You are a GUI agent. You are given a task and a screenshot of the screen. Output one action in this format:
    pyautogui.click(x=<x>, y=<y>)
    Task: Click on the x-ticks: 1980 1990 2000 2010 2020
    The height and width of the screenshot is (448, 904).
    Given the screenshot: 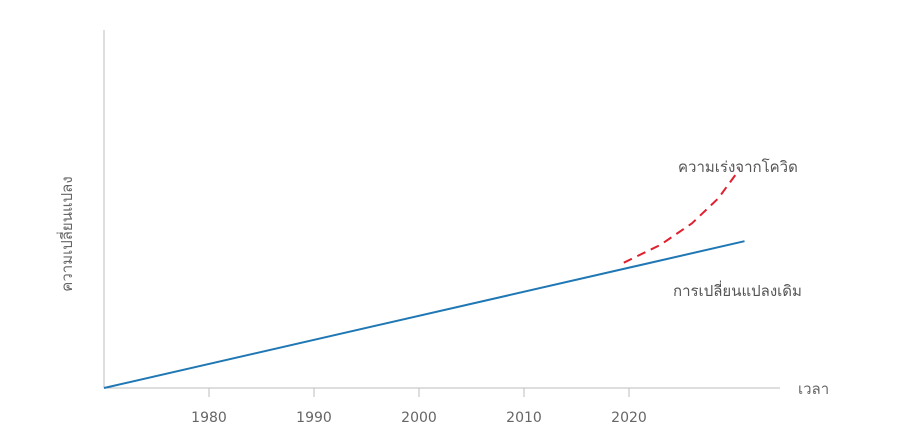 What is the action you would take?
    pyautogui.click(x=419, y=407)
    